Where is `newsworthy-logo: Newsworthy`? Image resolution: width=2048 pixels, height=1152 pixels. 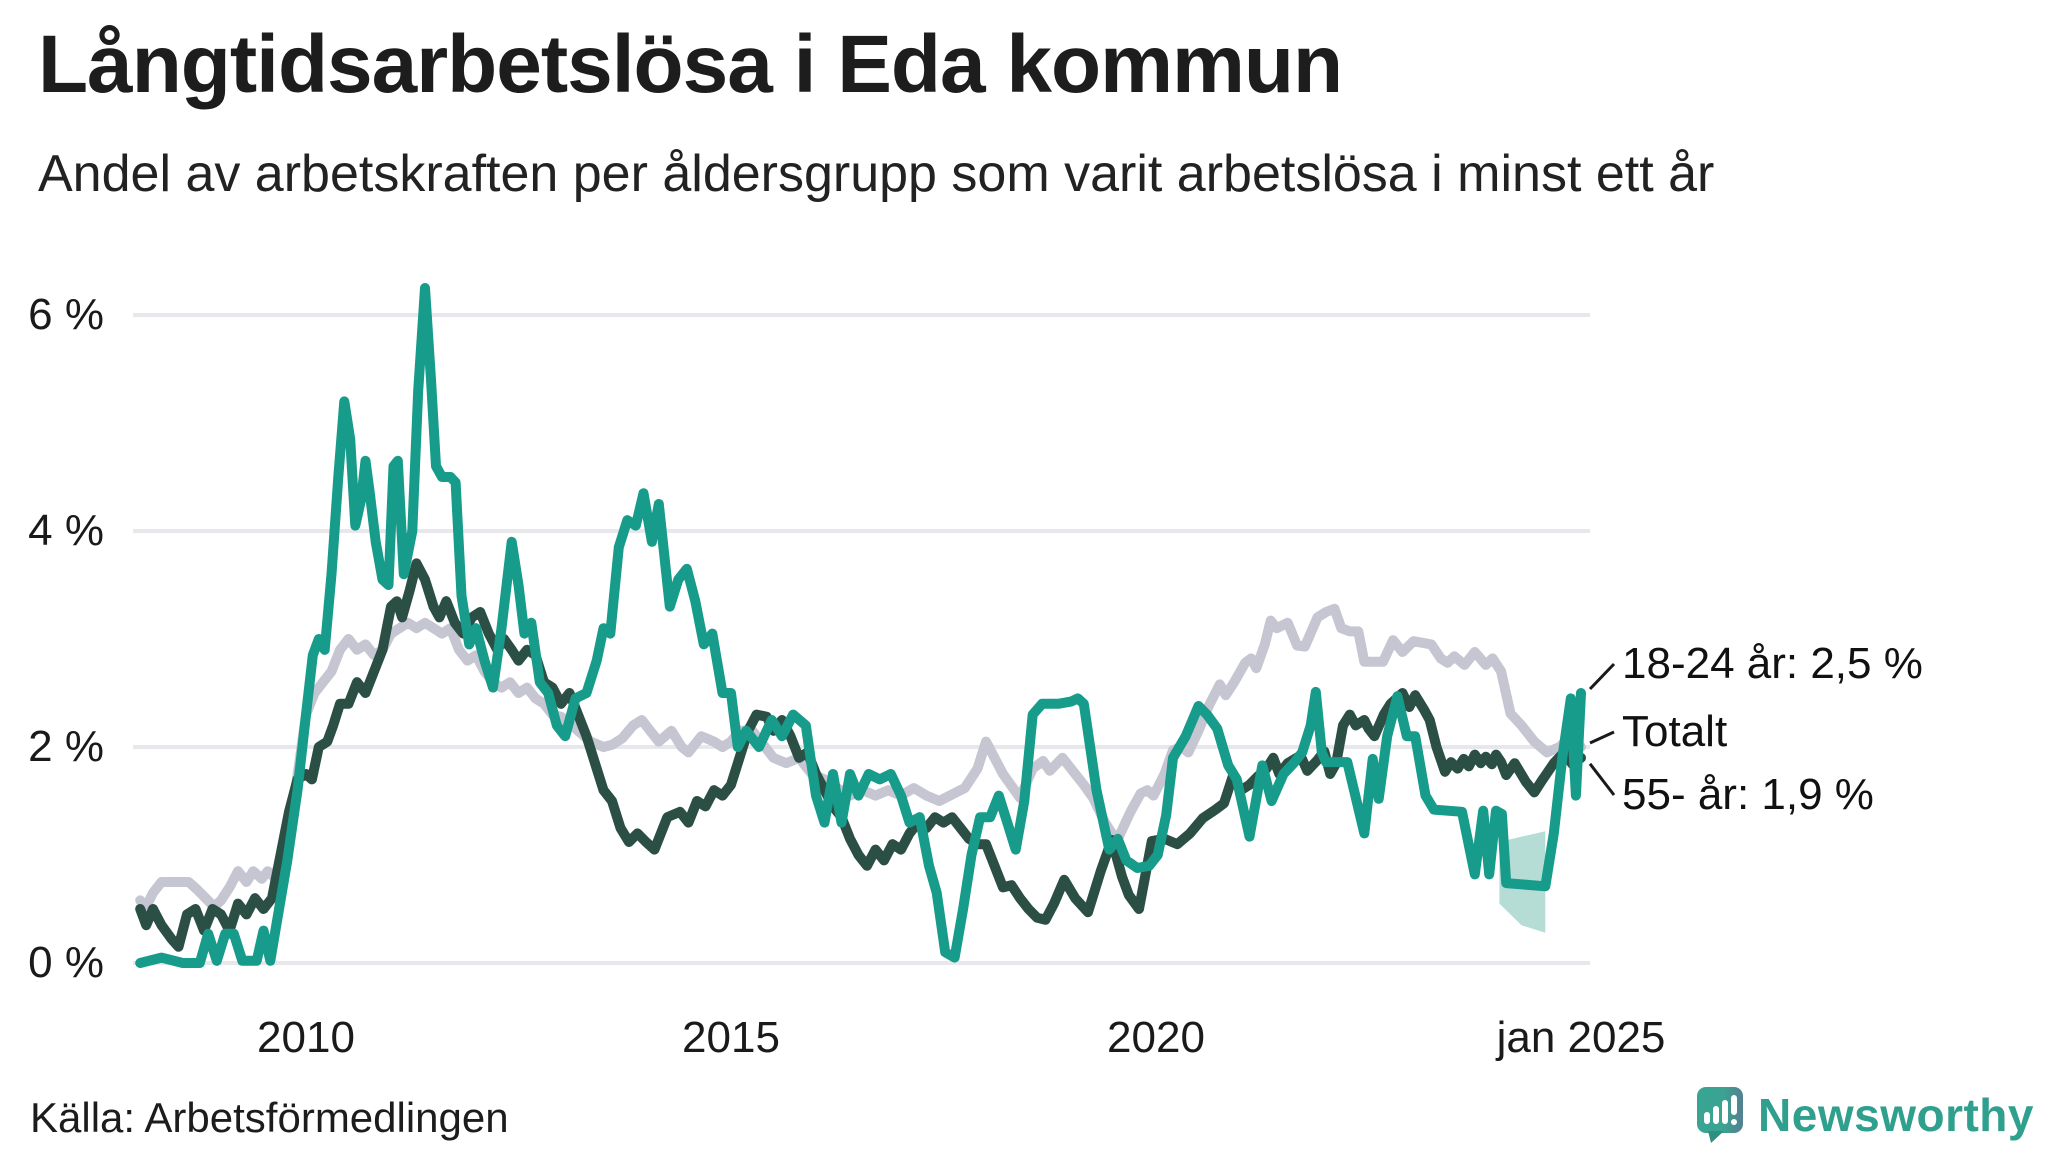
newsworthy-logo: Newsworthy is located at coordinates (1865, 1115).